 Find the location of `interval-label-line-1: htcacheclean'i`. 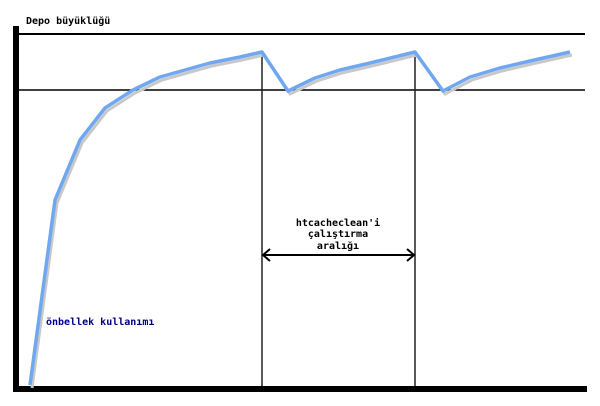

interval-label-line-1: htcacheclean'i is located at coordinates (338, 223).